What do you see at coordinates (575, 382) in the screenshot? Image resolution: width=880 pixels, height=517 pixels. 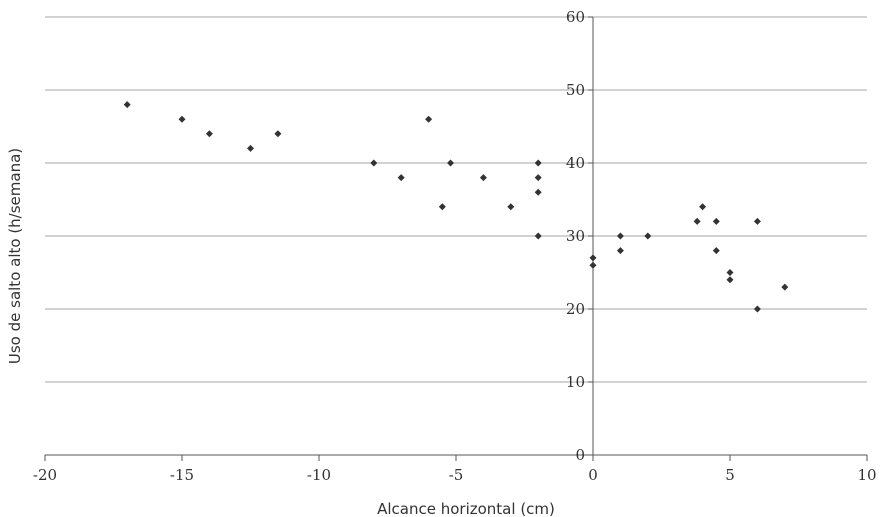 I see `y-tick-label: 10` at bounding box center [575, 382].